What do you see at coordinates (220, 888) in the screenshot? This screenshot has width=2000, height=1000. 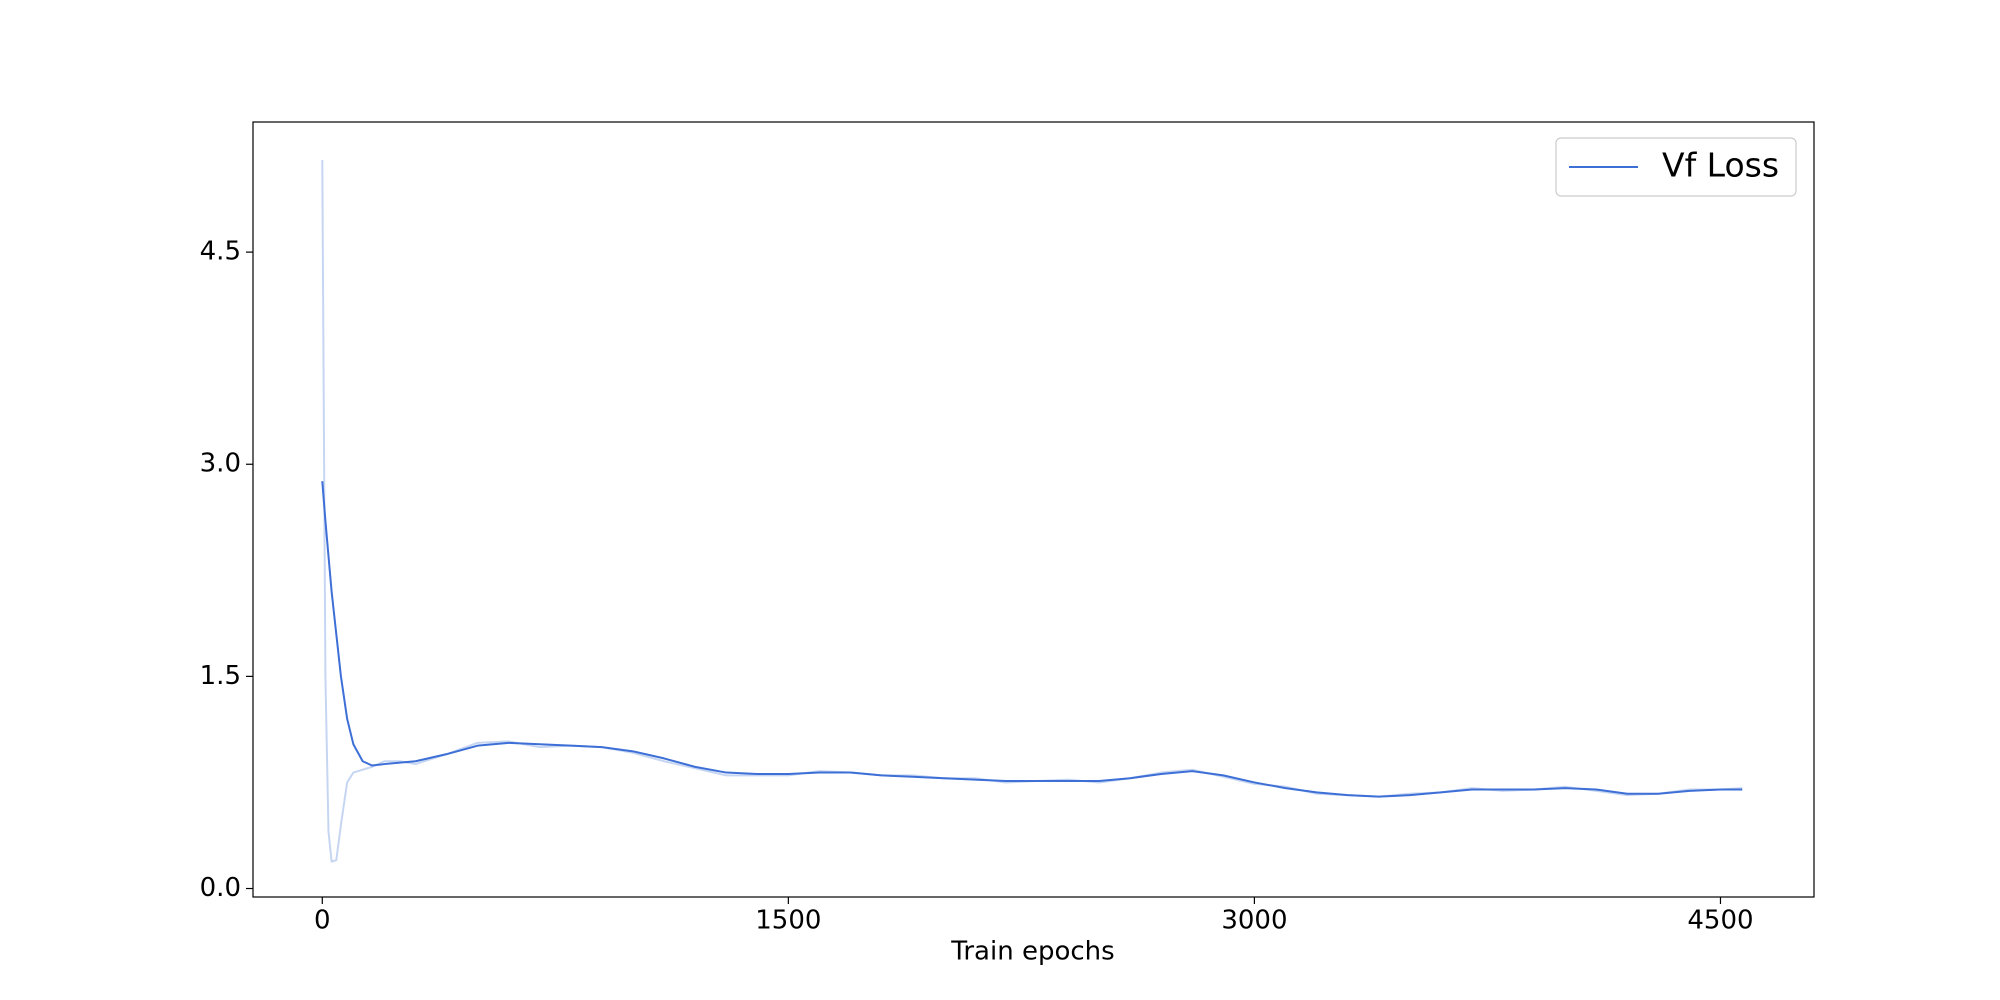 I see `y-tick-label: 0.0` at bounding box center [220, 888].